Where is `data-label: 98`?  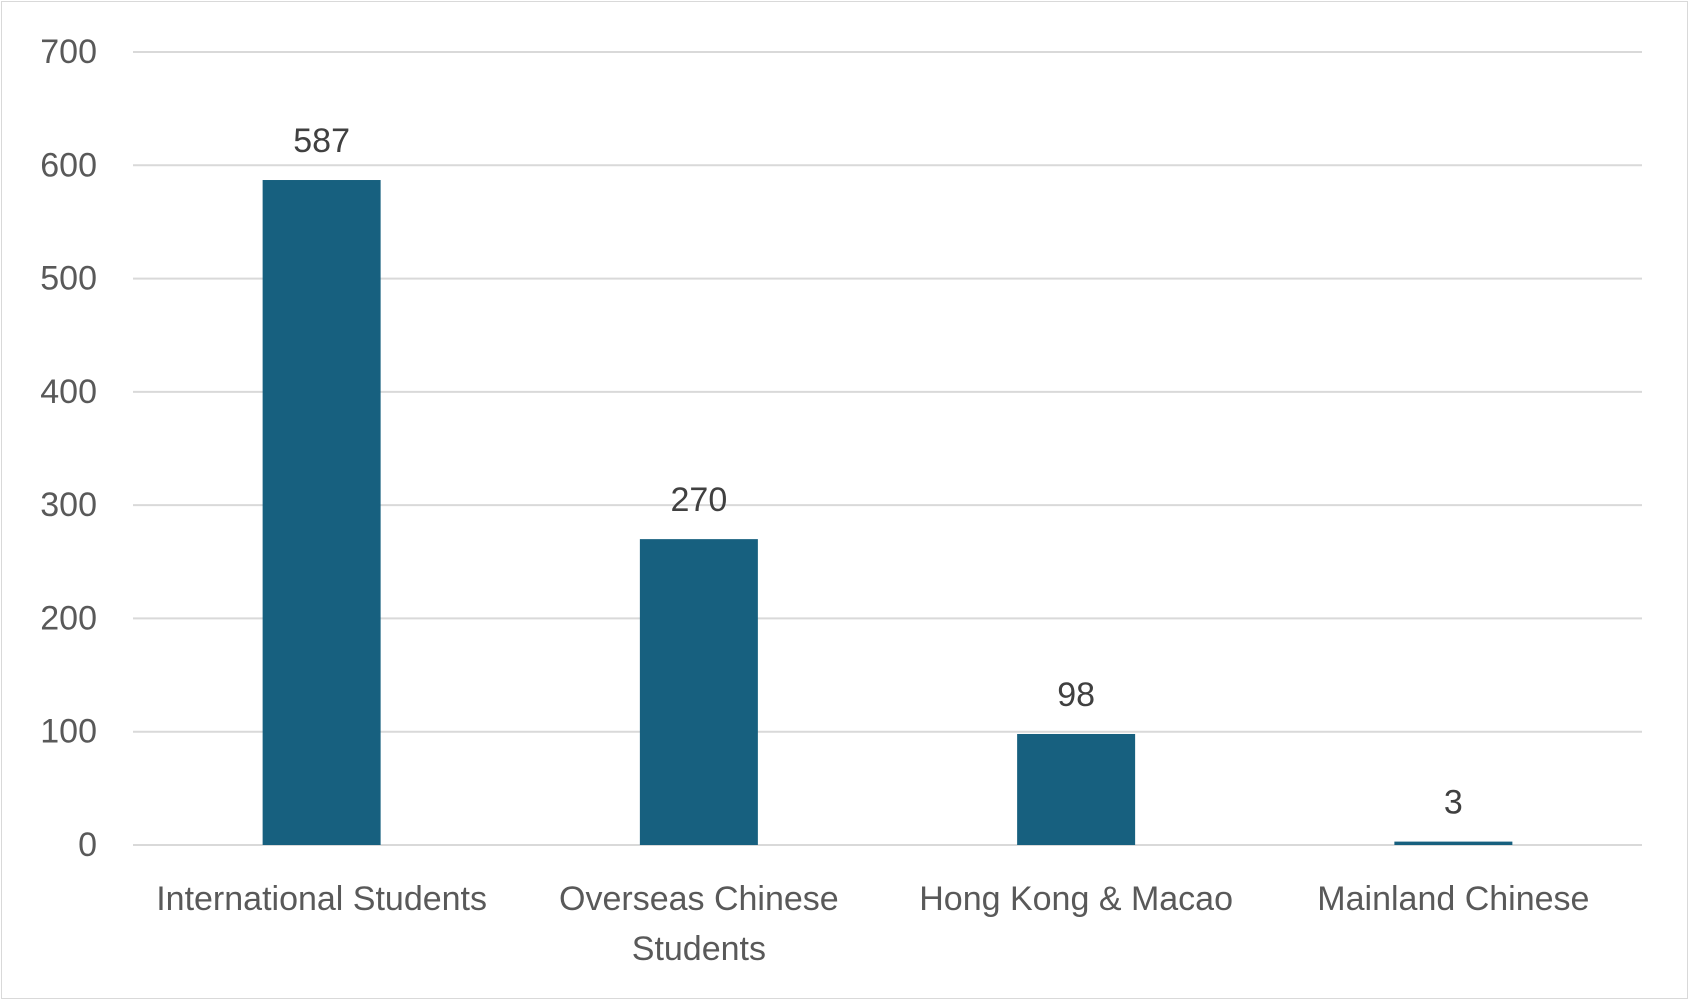
data-label: 98 is located at coordinates (1076, 695).